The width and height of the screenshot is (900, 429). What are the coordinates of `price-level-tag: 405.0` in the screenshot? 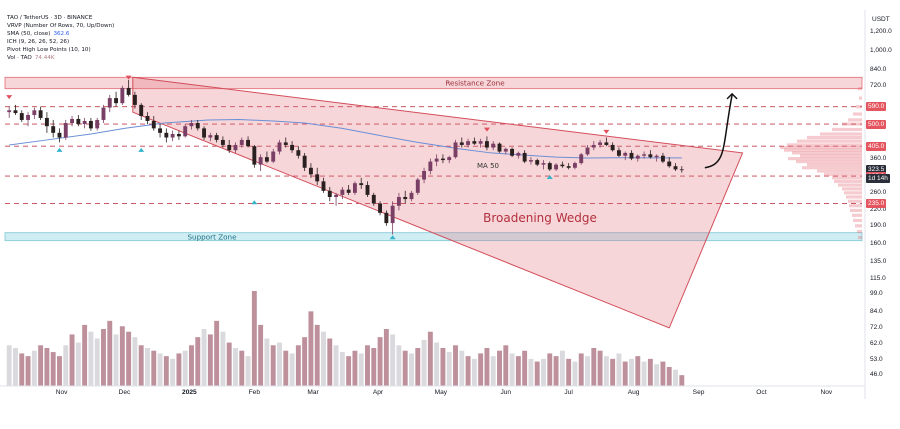 It's located at (876, 146).